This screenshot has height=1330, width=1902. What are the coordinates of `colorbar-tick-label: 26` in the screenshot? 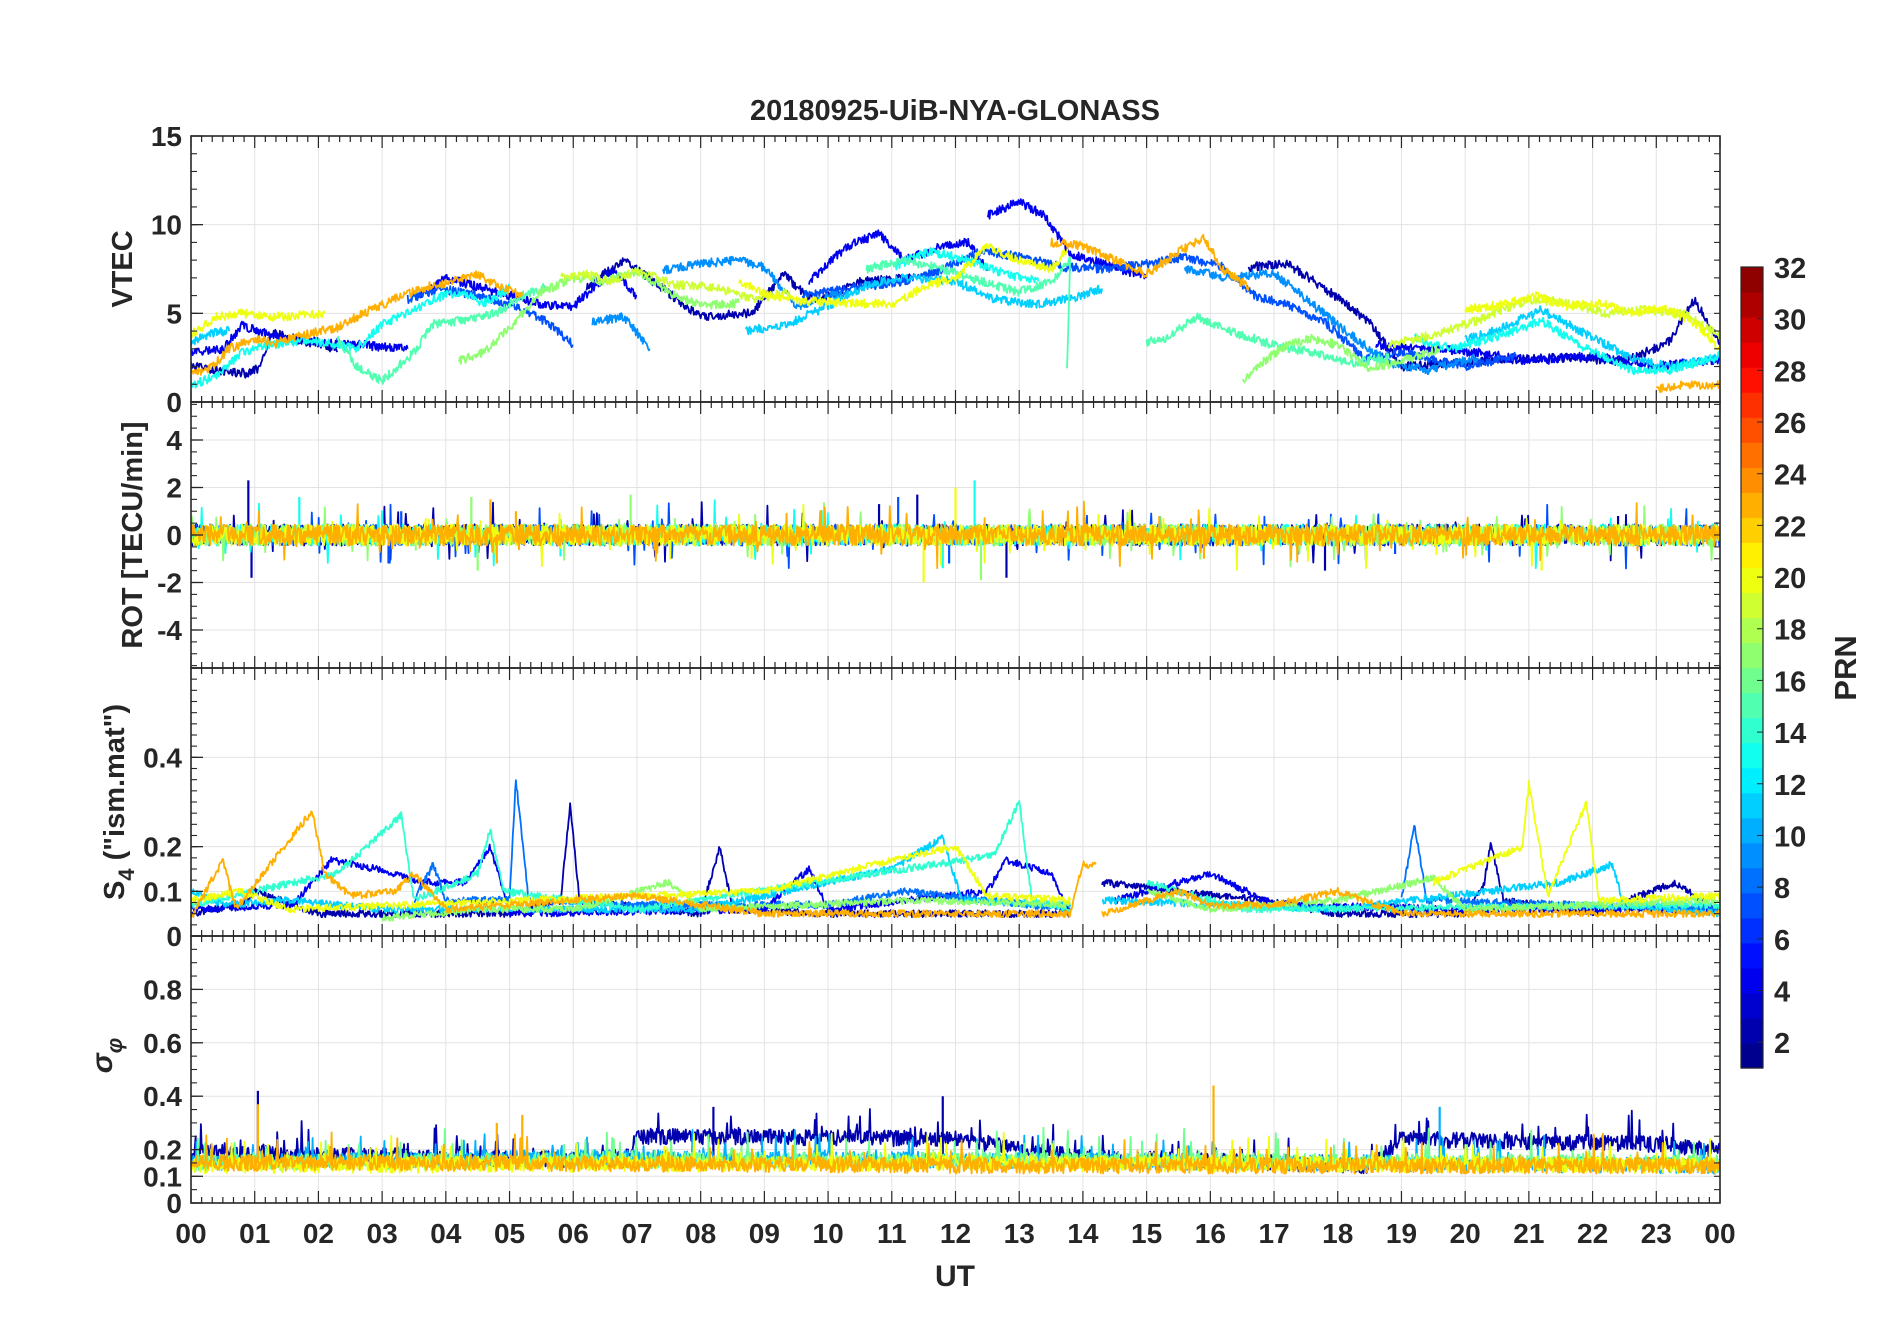 It's located at (1790, 424).